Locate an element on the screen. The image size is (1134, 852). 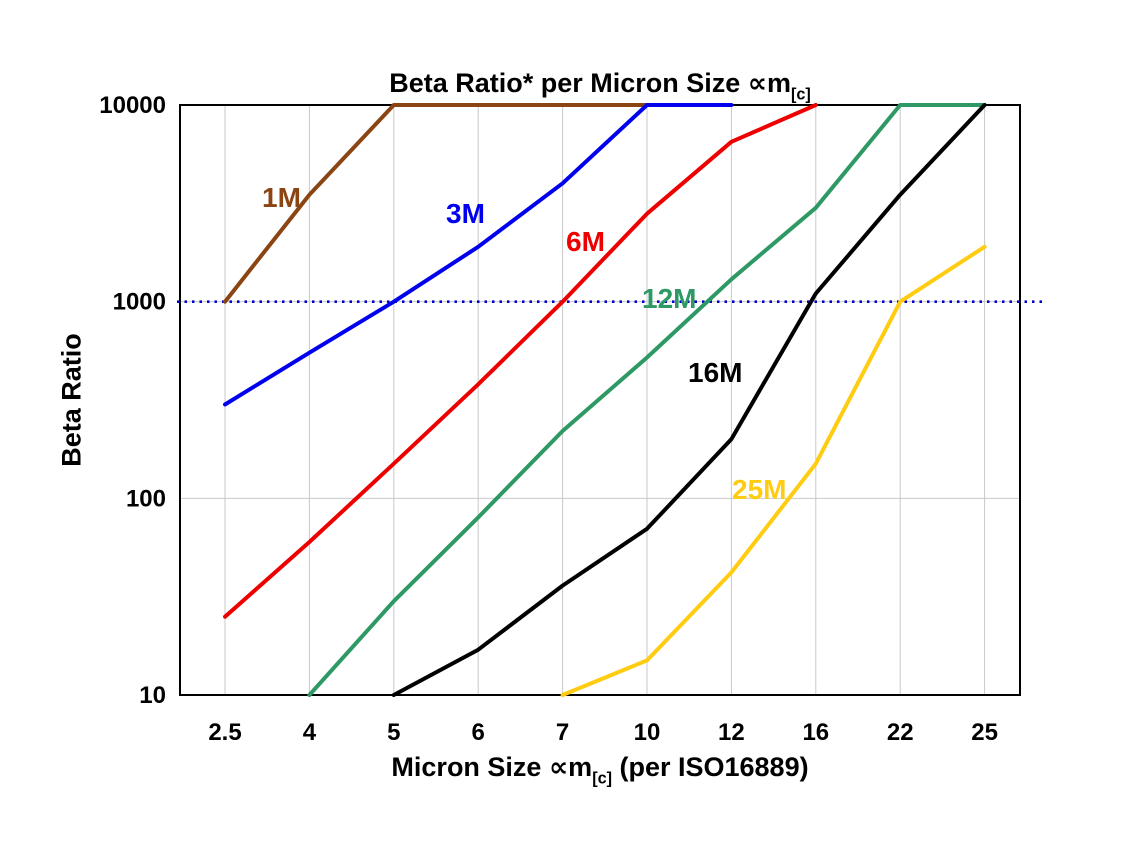
x-axis-title-suffix: (per ISO16889) is located at coordinates (710, 767).